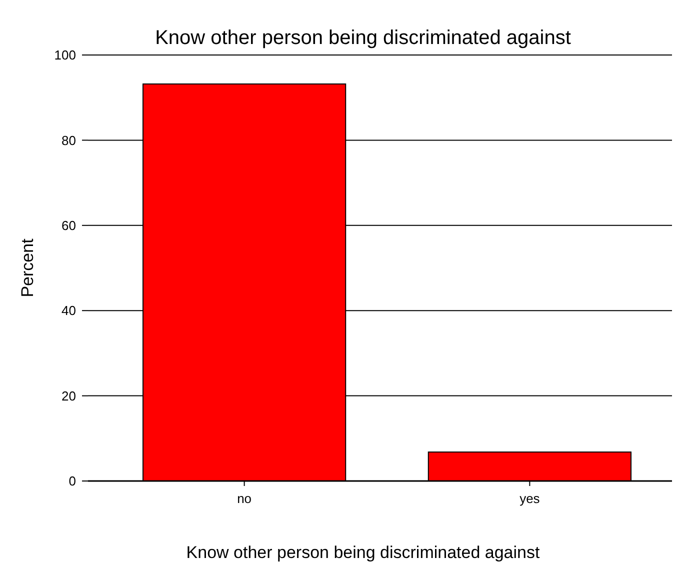  I want to click on x-tick-label: no, so click(244, 498).